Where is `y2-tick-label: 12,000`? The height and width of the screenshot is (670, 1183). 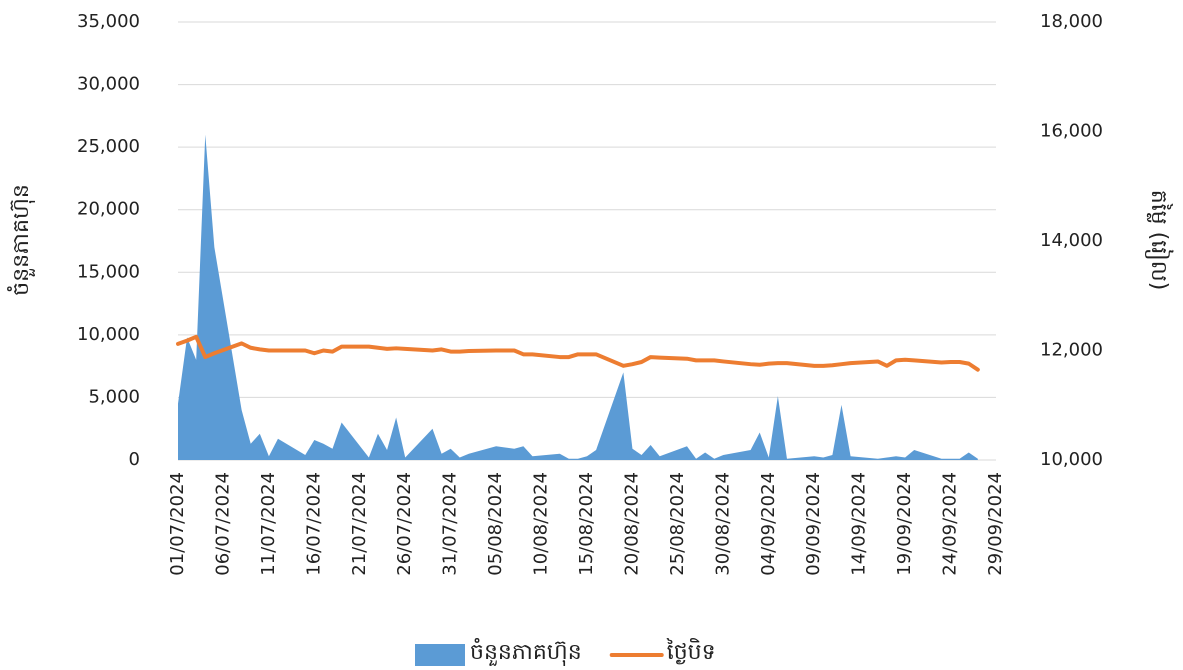
y2-tick-label: 12,000 is located at coordinates (1071, 350).